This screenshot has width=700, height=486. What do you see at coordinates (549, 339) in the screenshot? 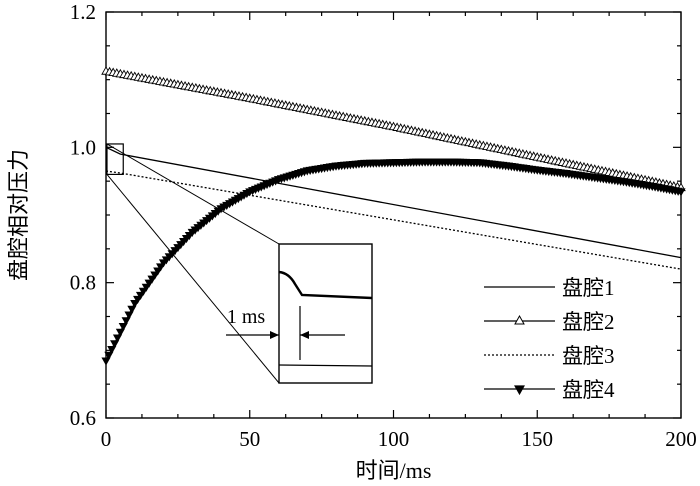
I see `legend: 盘腔1 盘腔2 盘腔3 盘腔4` at bounding box center [549, 339].